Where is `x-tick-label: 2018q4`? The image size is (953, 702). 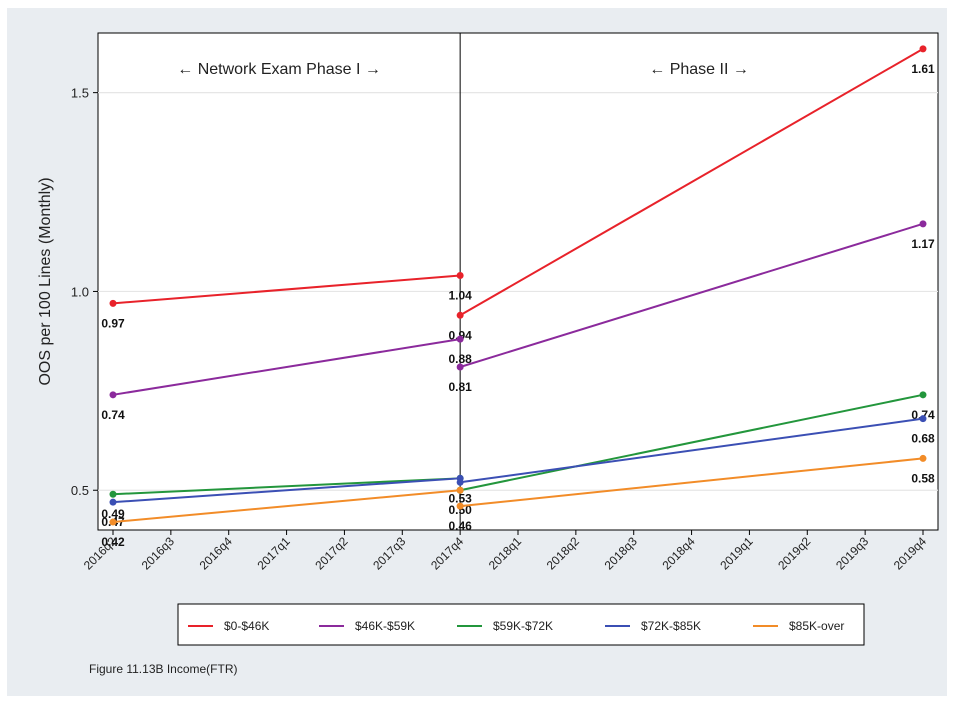 x-tick-label: 2018q4 is located at coordinates (678, 553).